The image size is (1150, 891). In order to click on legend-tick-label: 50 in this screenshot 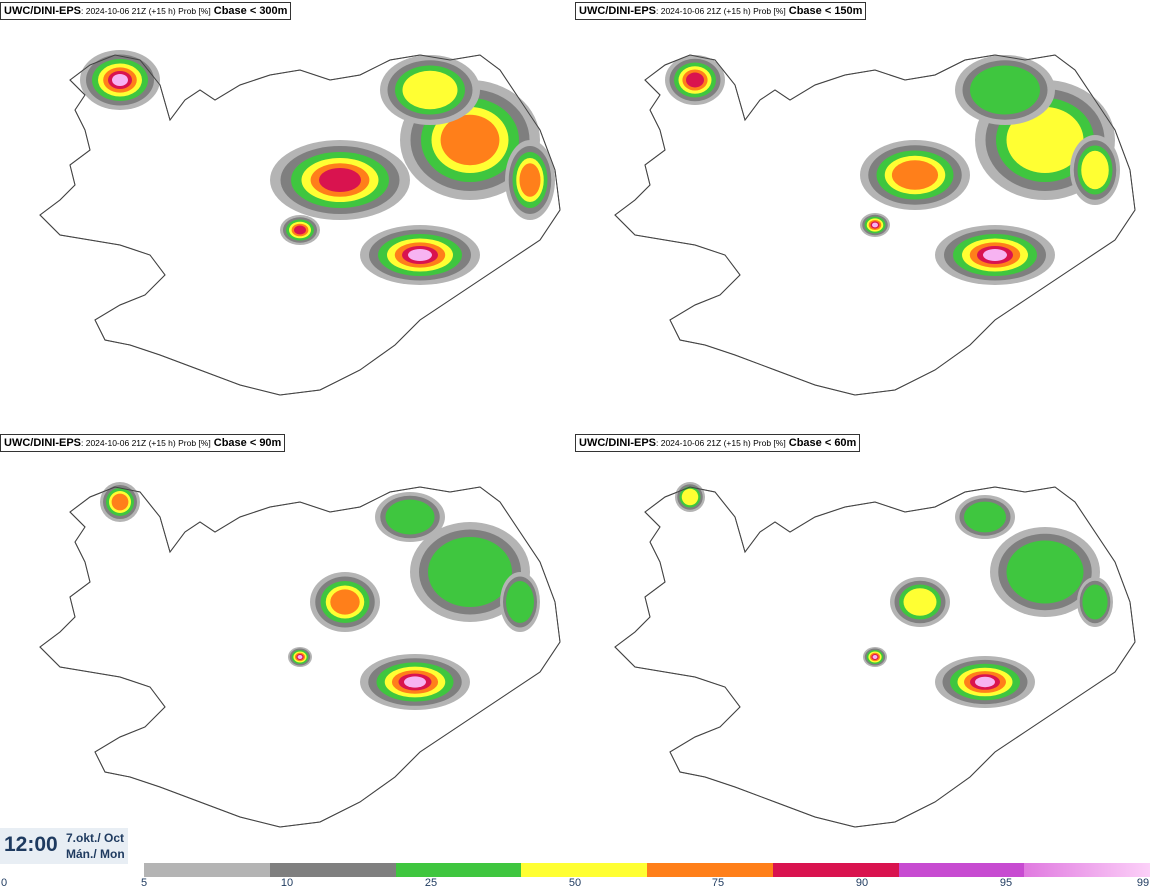, I will do `click(575, 883)`.